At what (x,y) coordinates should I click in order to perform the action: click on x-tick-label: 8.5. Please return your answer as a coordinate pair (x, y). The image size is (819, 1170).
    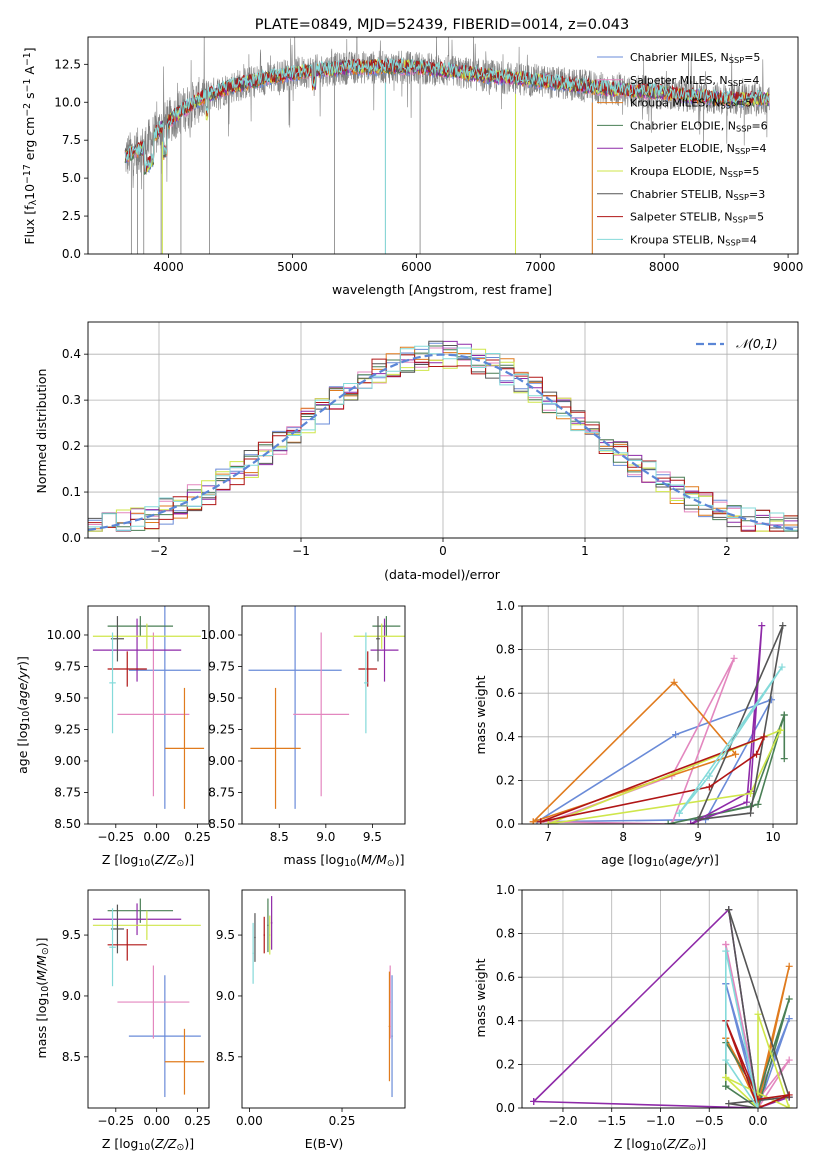
    Looking at the image, I should click on (279, 837).